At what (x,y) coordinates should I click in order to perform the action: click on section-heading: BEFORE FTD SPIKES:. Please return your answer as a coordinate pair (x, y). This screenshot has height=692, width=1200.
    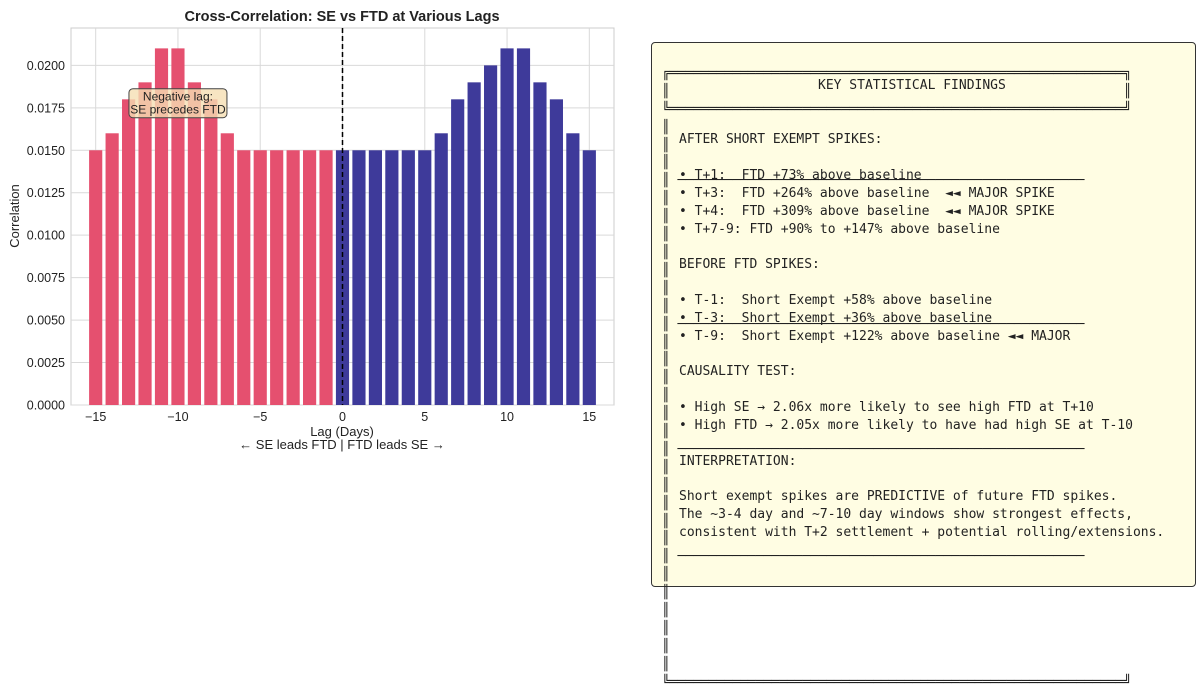
    Looking at the image, I should click on (749, 264).